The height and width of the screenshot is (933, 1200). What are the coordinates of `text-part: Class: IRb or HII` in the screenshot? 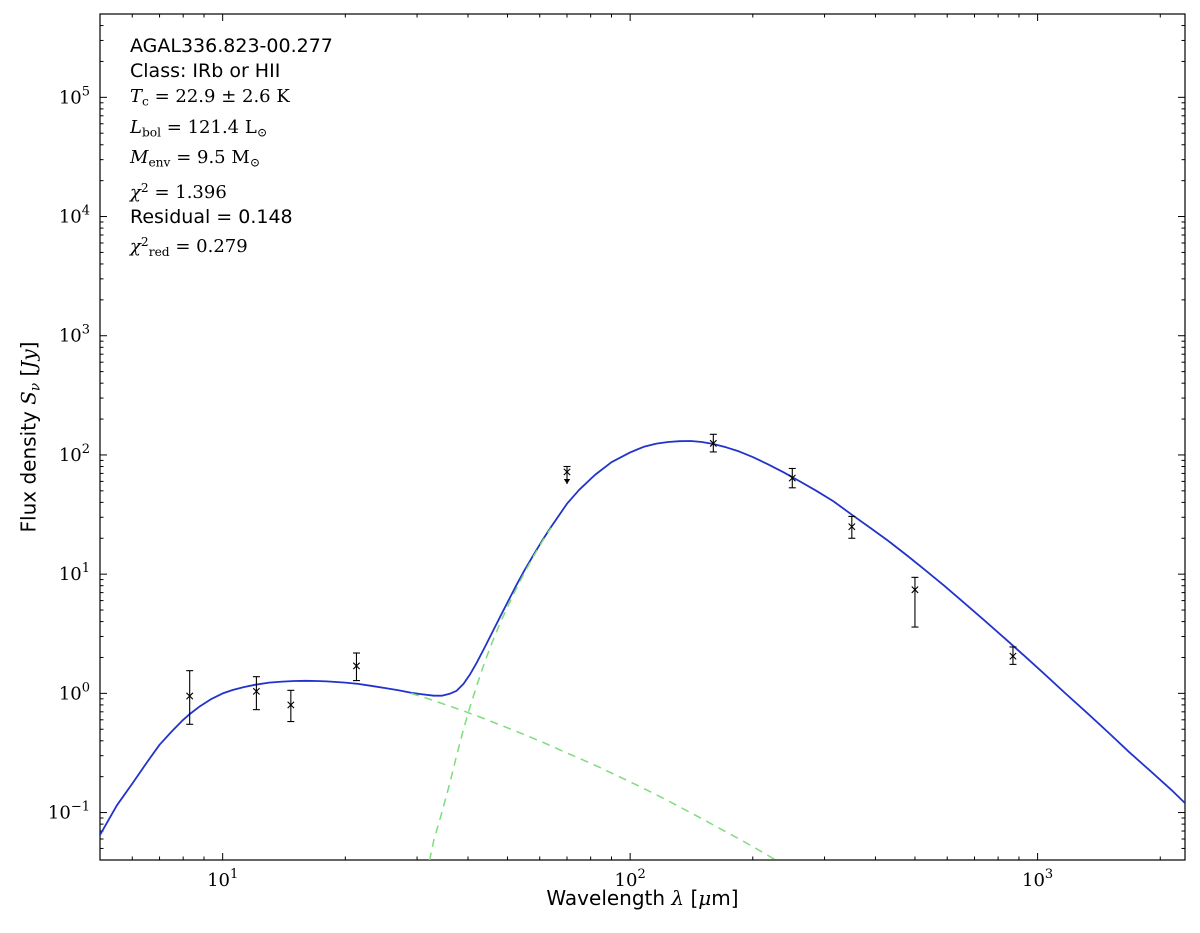 It's located at (205, 71).